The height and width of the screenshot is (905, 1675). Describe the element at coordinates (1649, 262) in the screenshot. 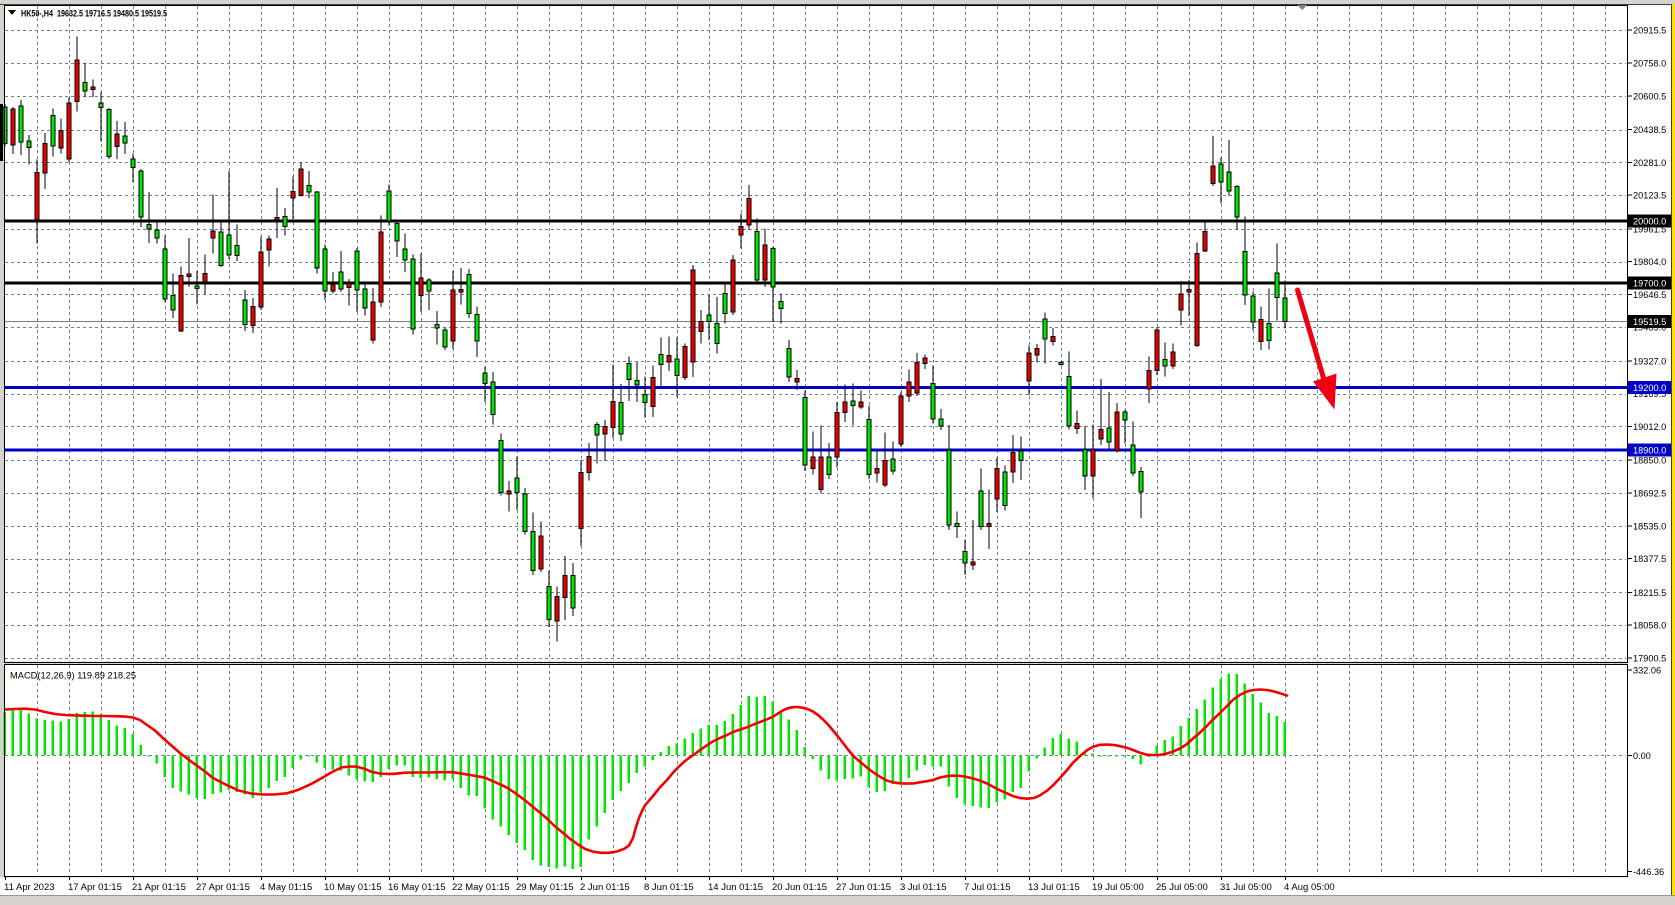

I see `svg-text: 19804.0` at that location.